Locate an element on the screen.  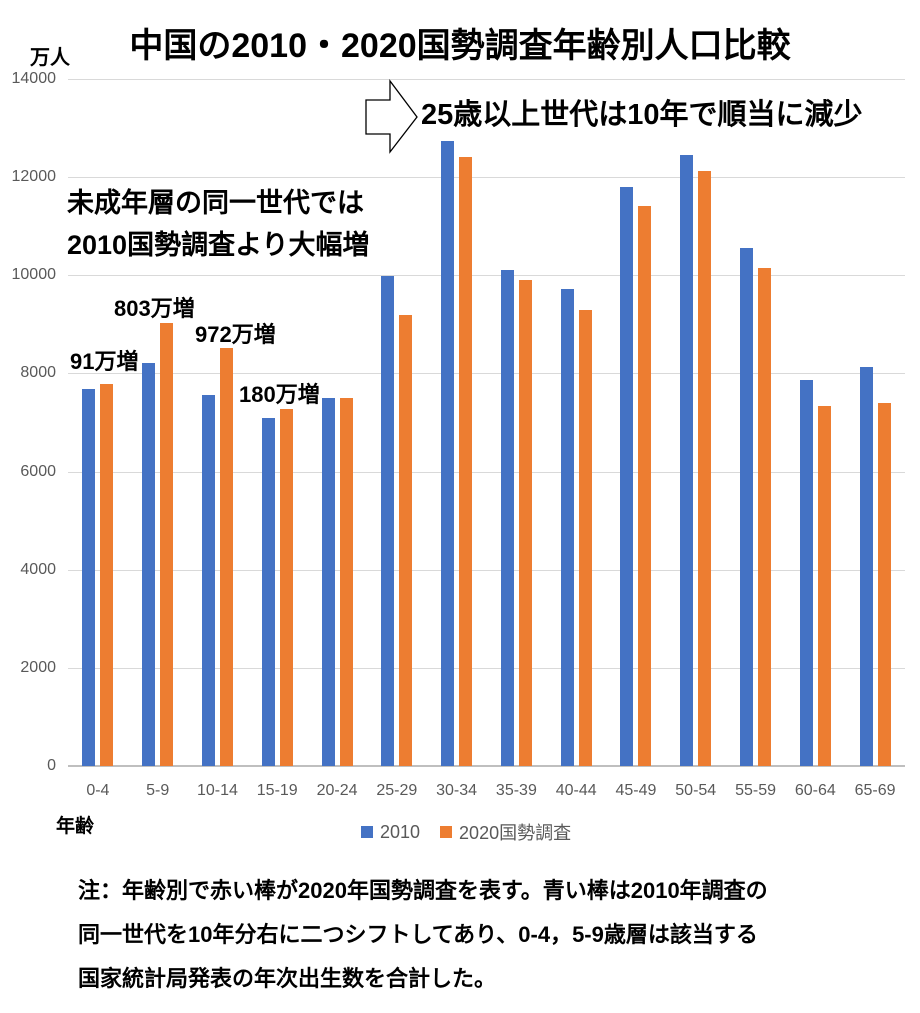
x-tick-label: 5-9 is located at coordinates (158, 790).